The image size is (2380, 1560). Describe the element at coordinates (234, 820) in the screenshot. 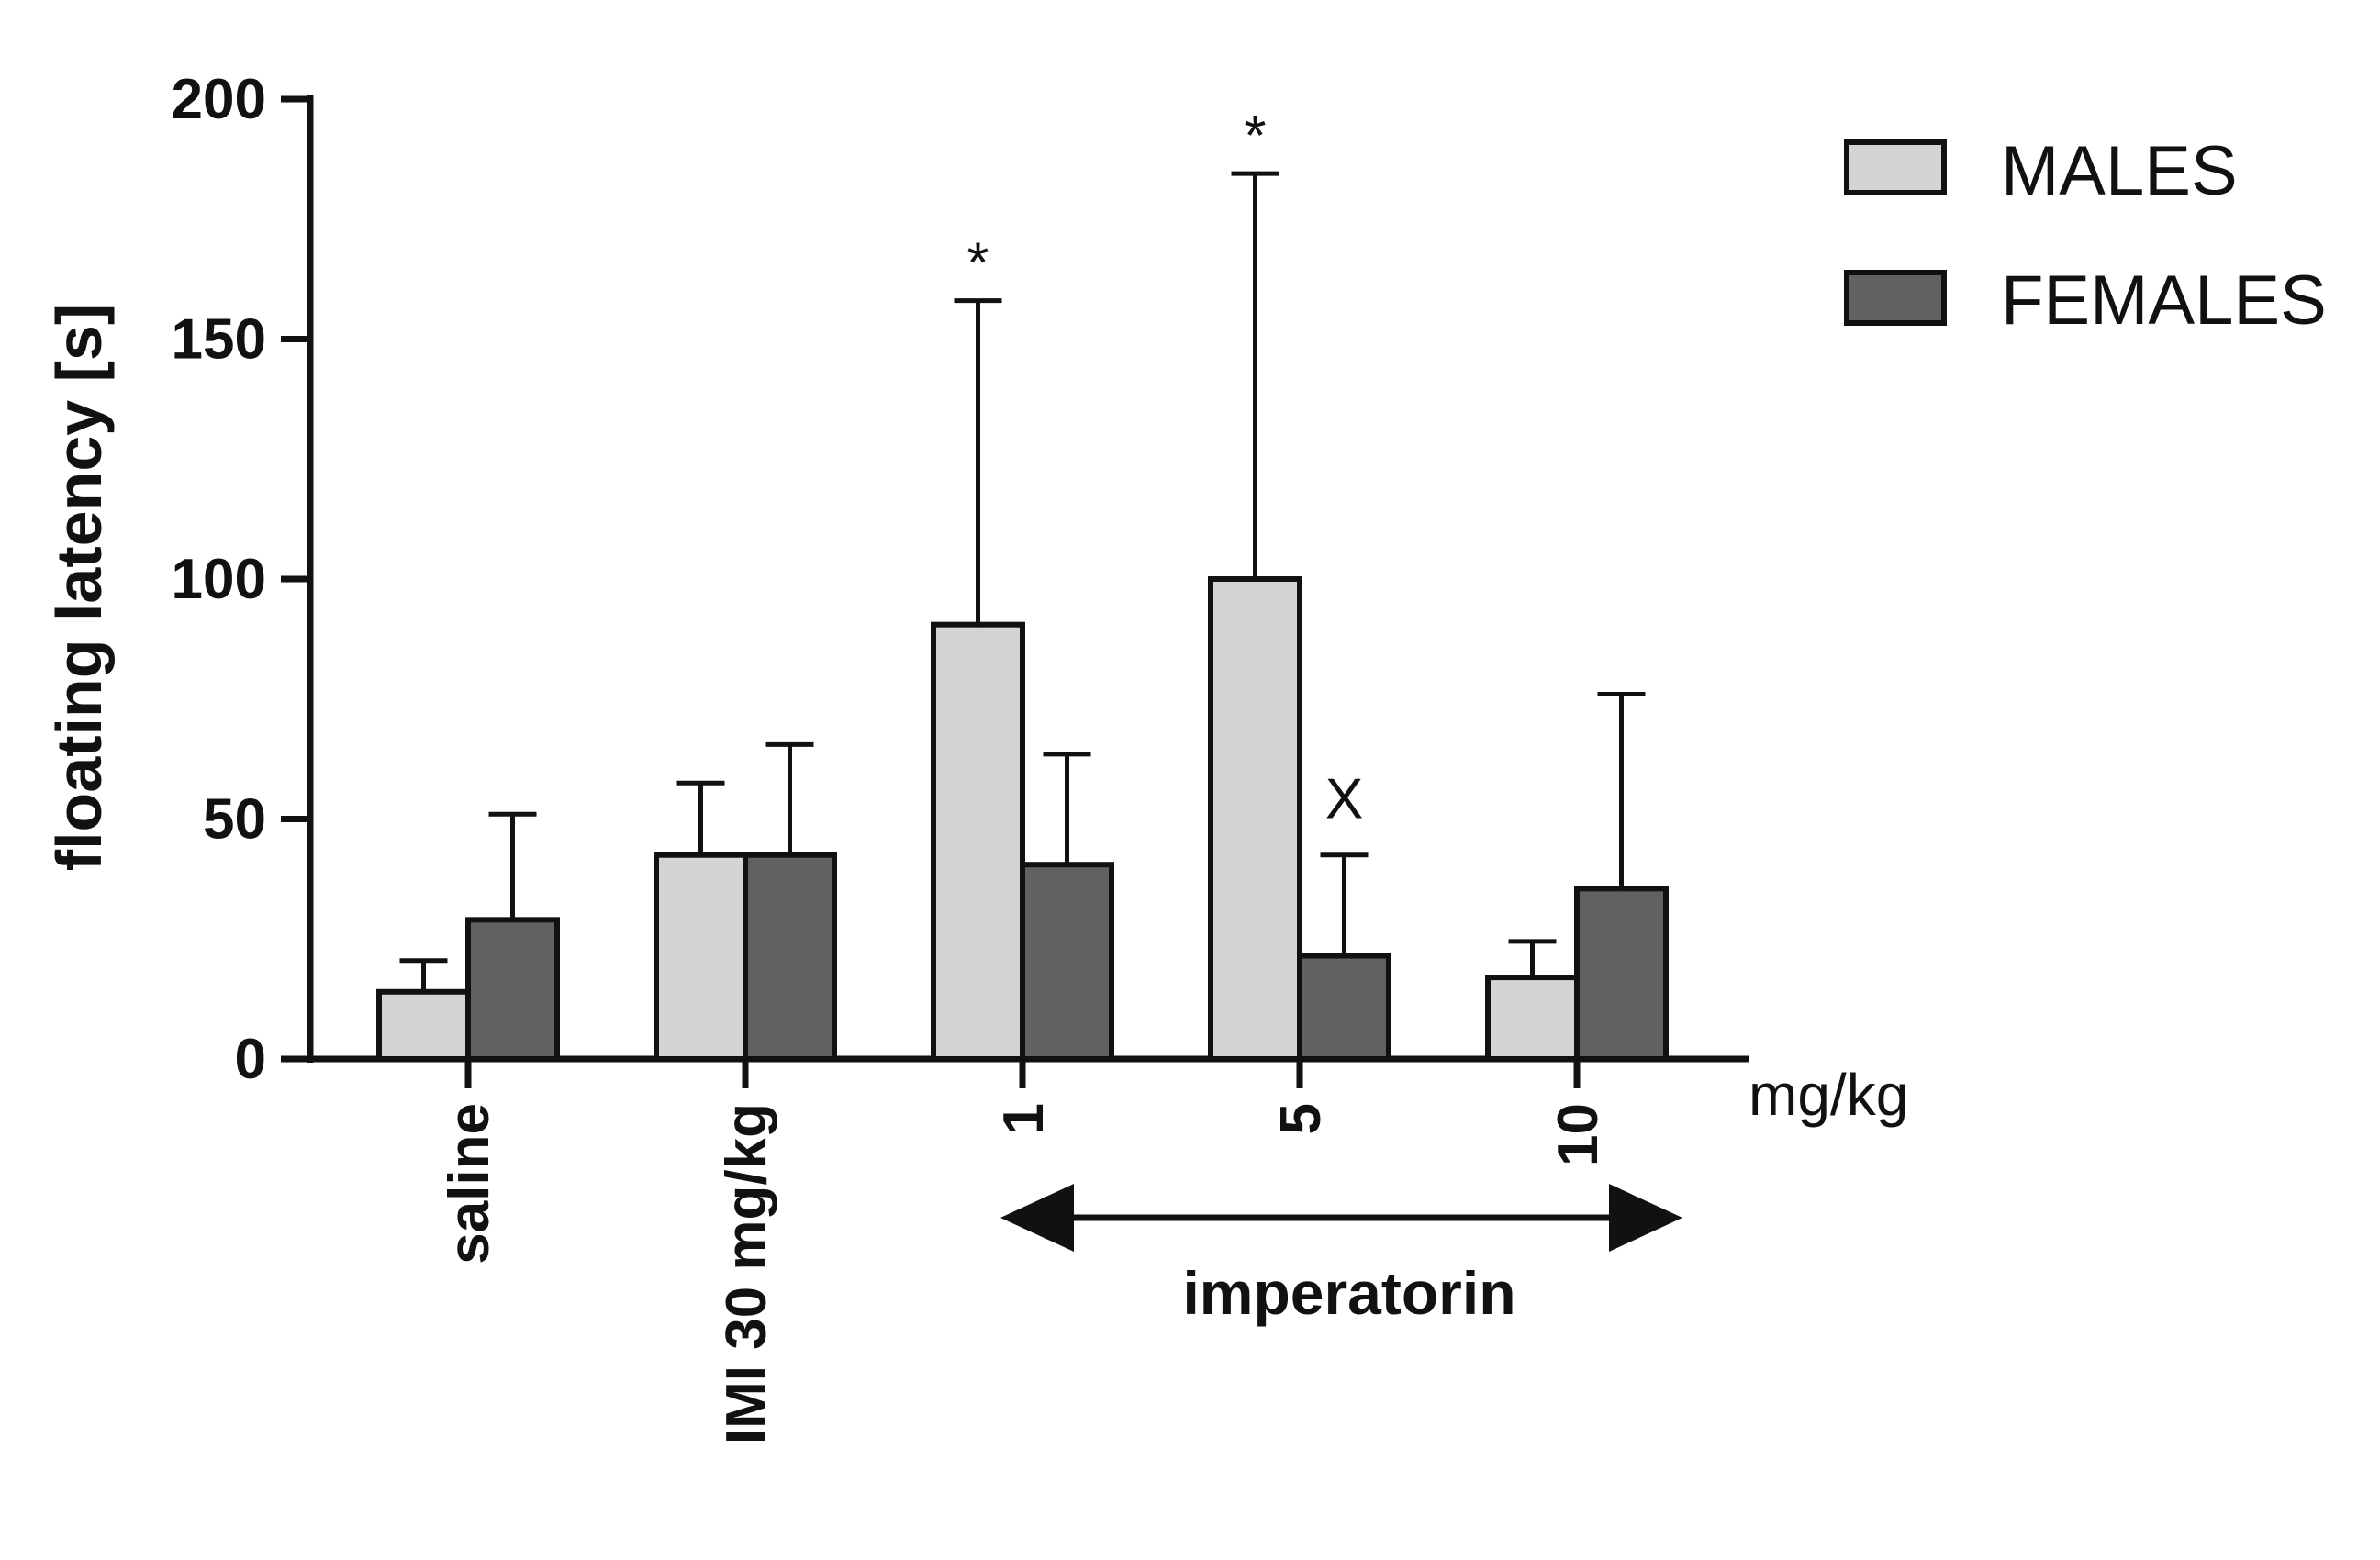

I see `y-tick-label: 50` at that location.